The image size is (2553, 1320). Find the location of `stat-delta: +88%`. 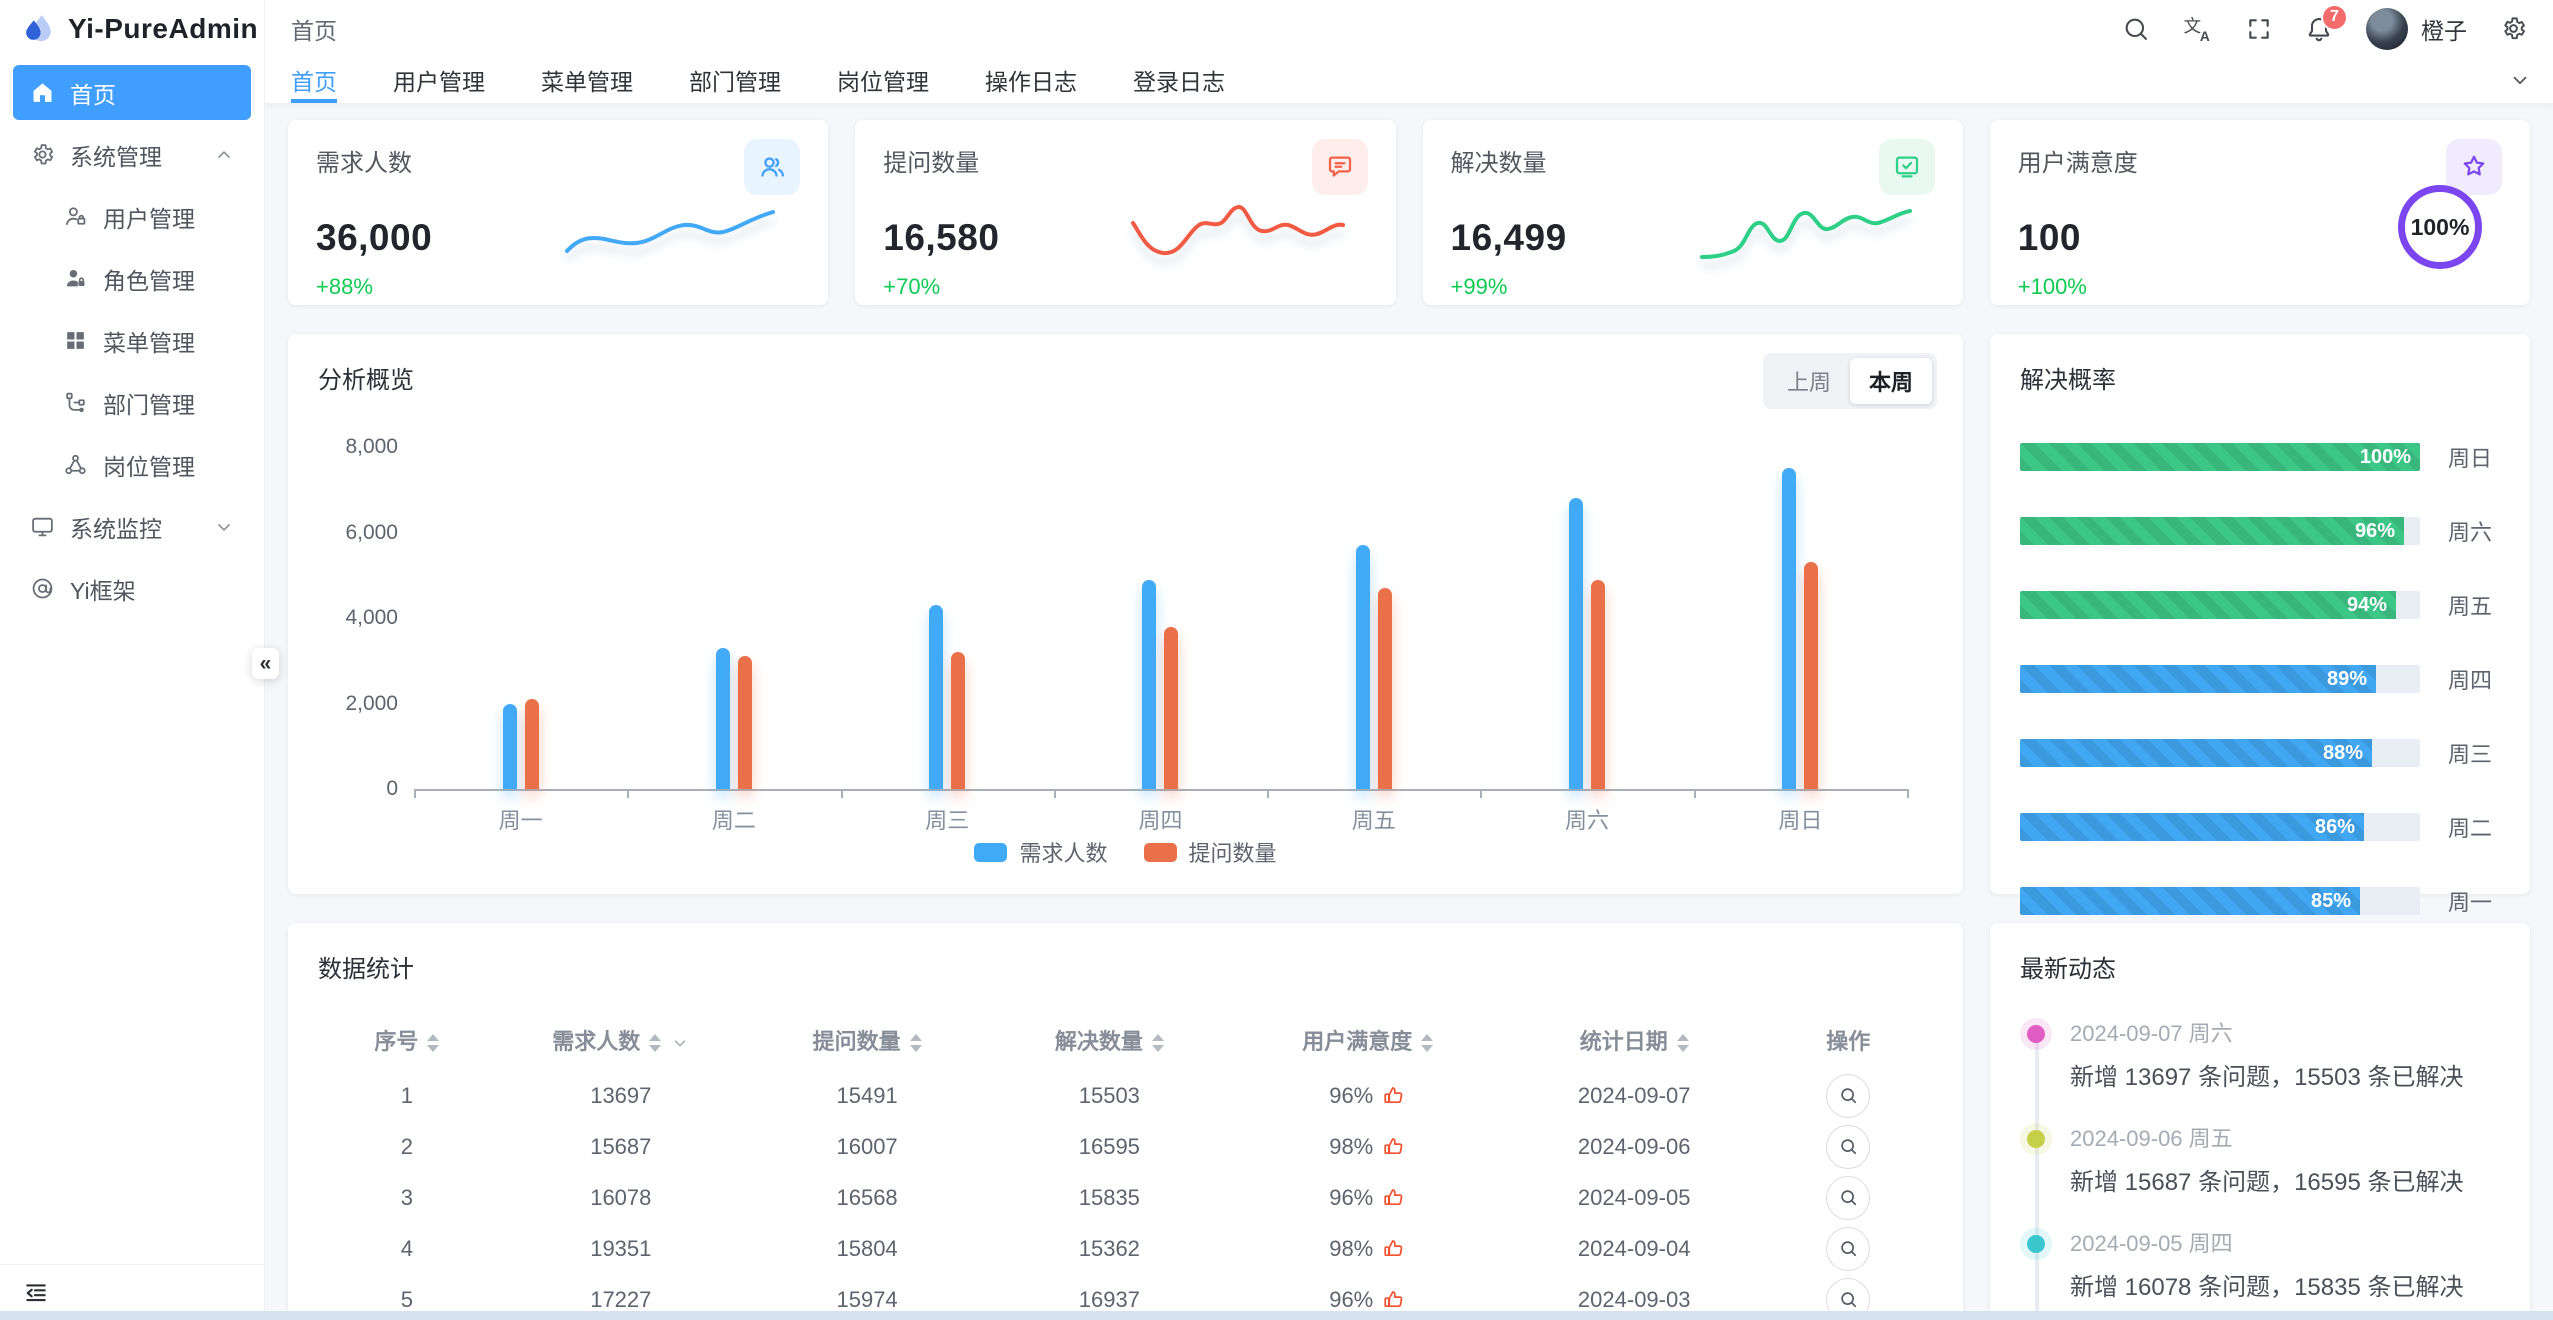

stat-delta: +88% is located at coordinates (344, 286).